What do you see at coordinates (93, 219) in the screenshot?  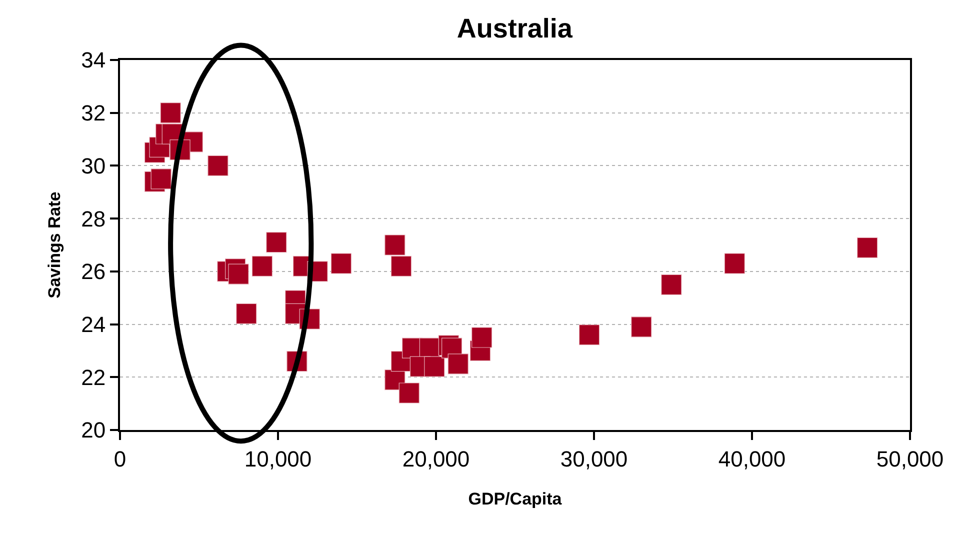 I see `y-tick-label: 28` at bounding box center [93, 219].